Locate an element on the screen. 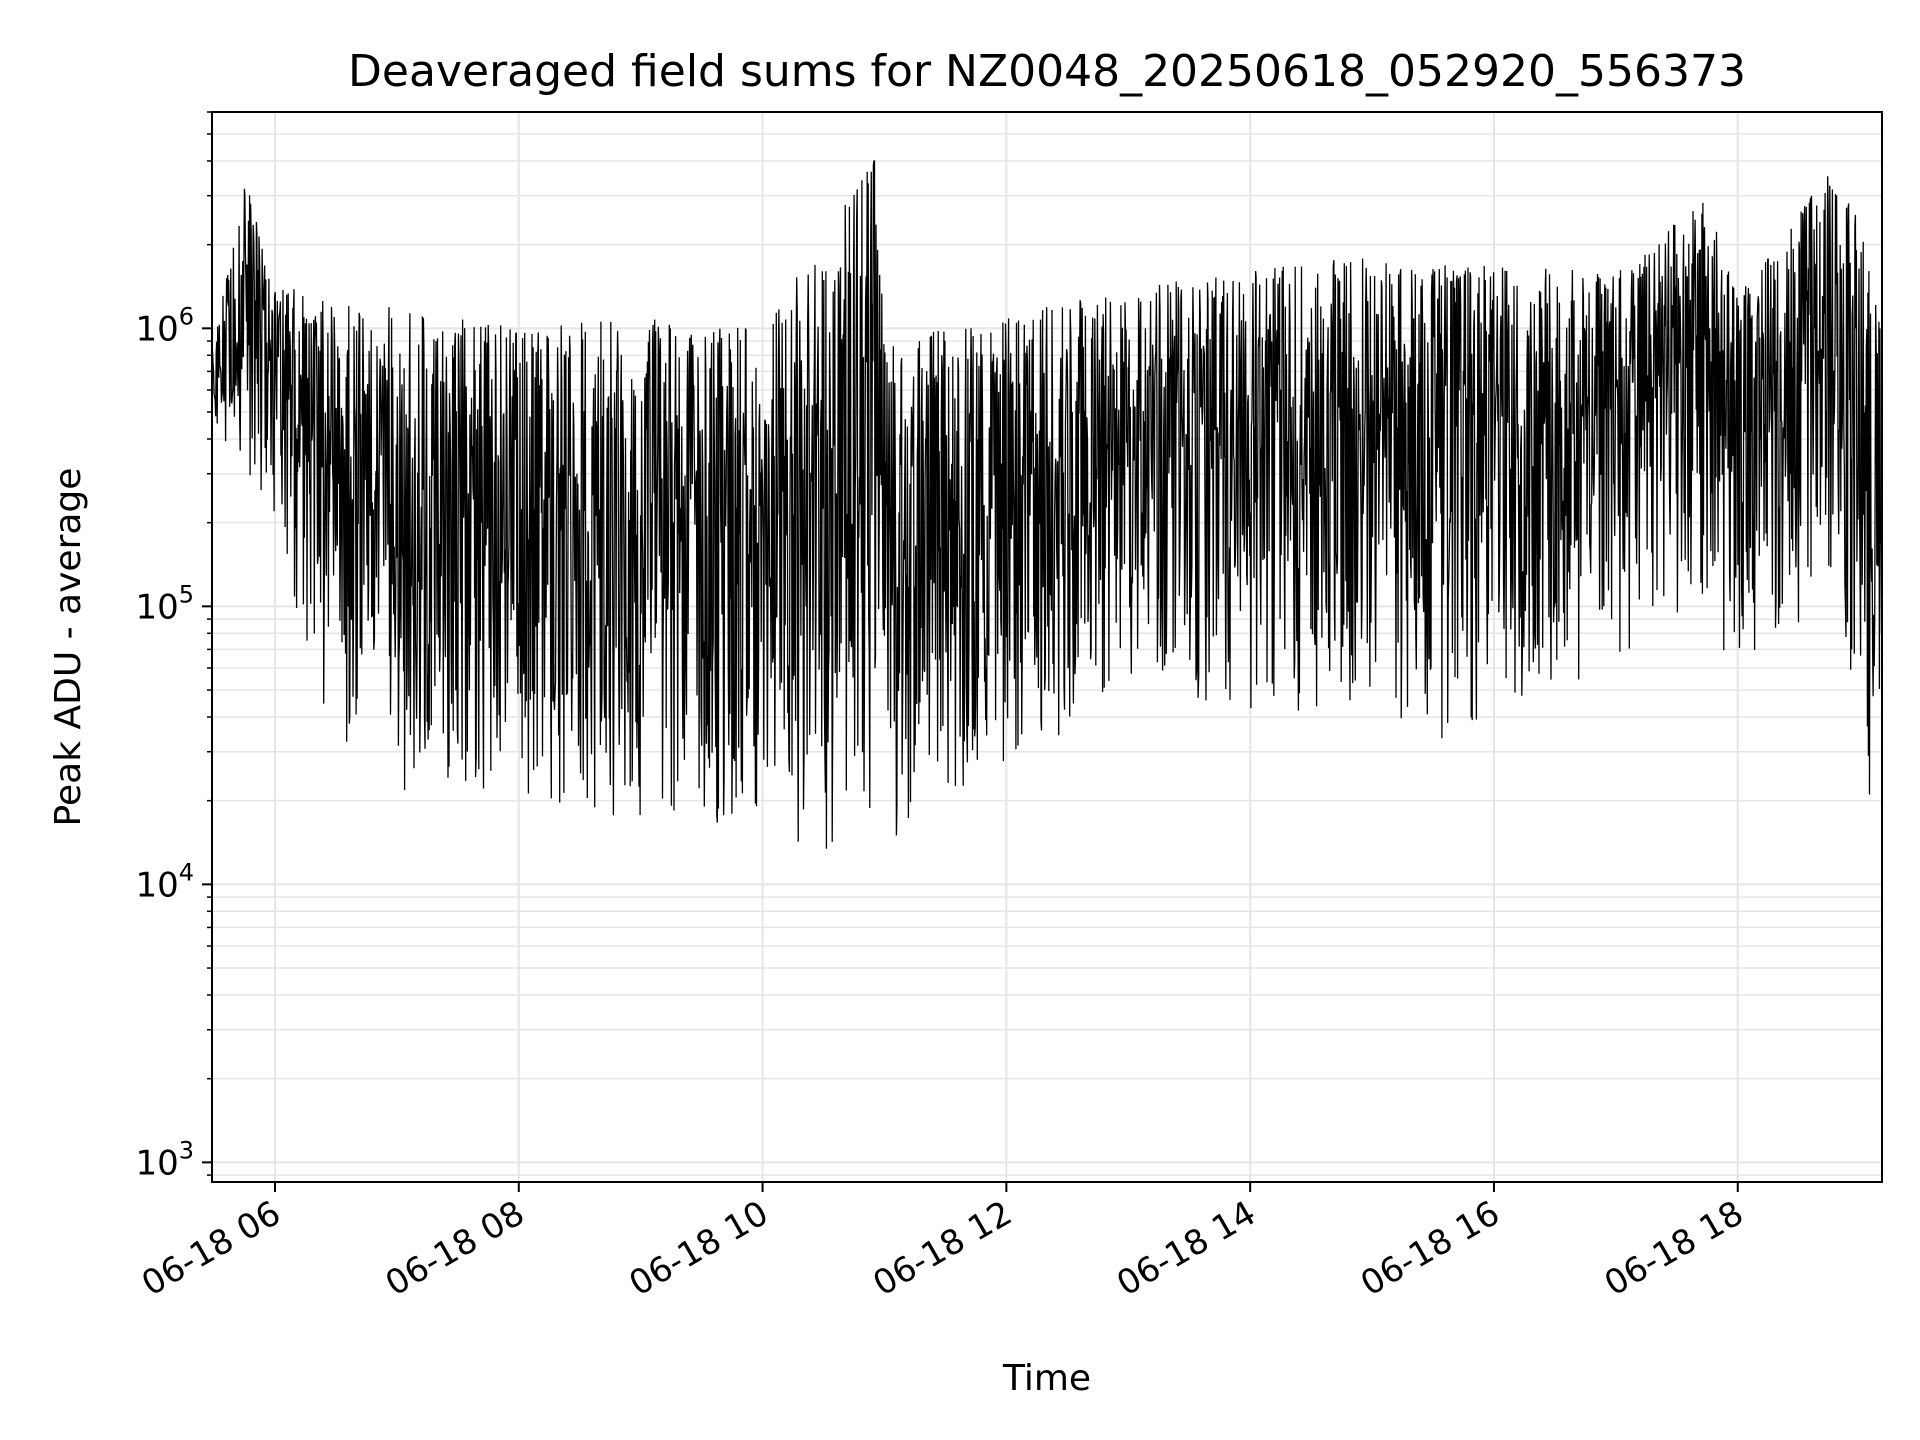 The width and height of the screenshot is (1920, 1440). x-tick-label: 06-18 12 is located at coordinates (942, 1248).